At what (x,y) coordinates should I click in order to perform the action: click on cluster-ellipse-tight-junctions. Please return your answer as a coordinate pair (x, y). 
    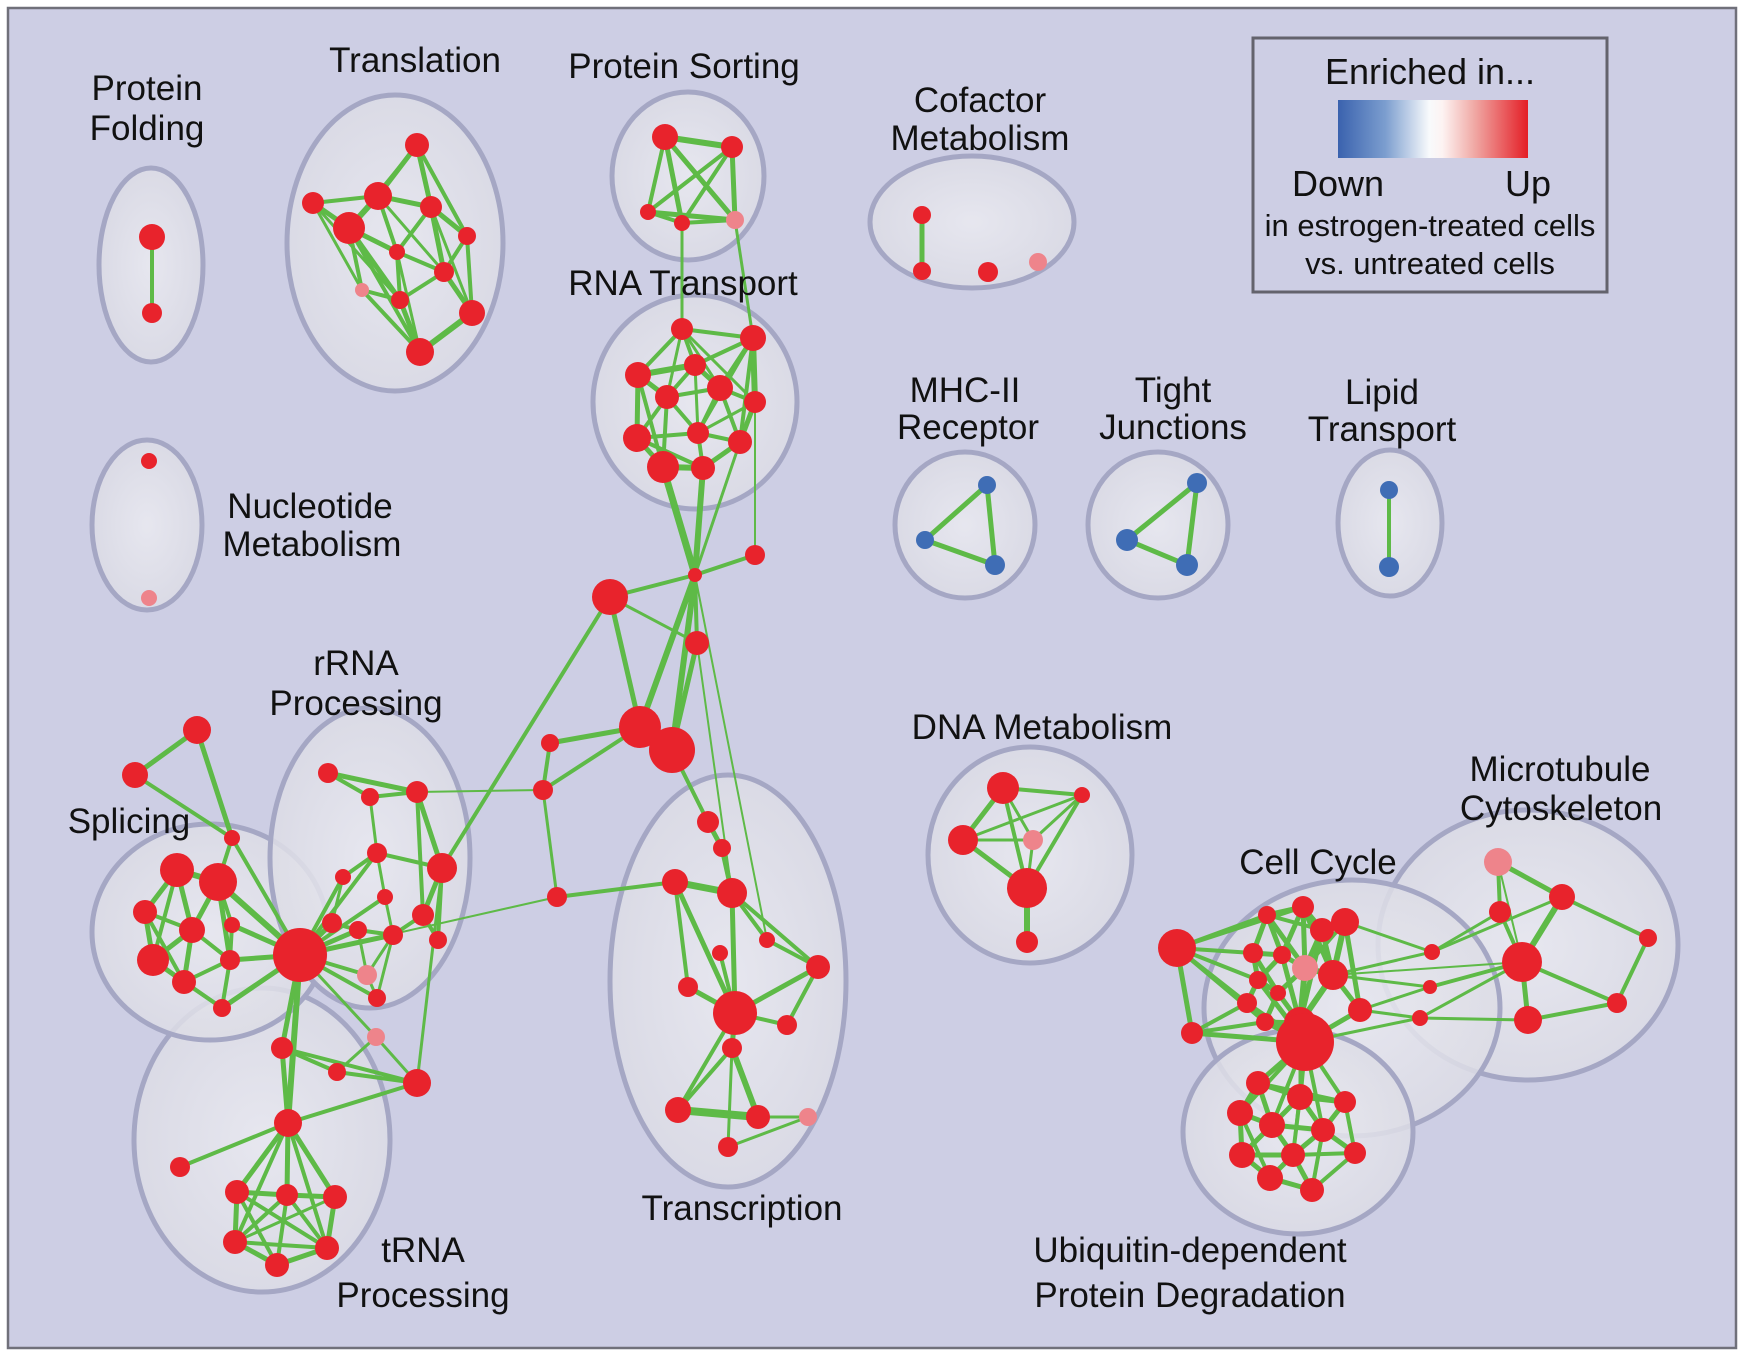
    Looking at the image, I should click on (1158, 525).